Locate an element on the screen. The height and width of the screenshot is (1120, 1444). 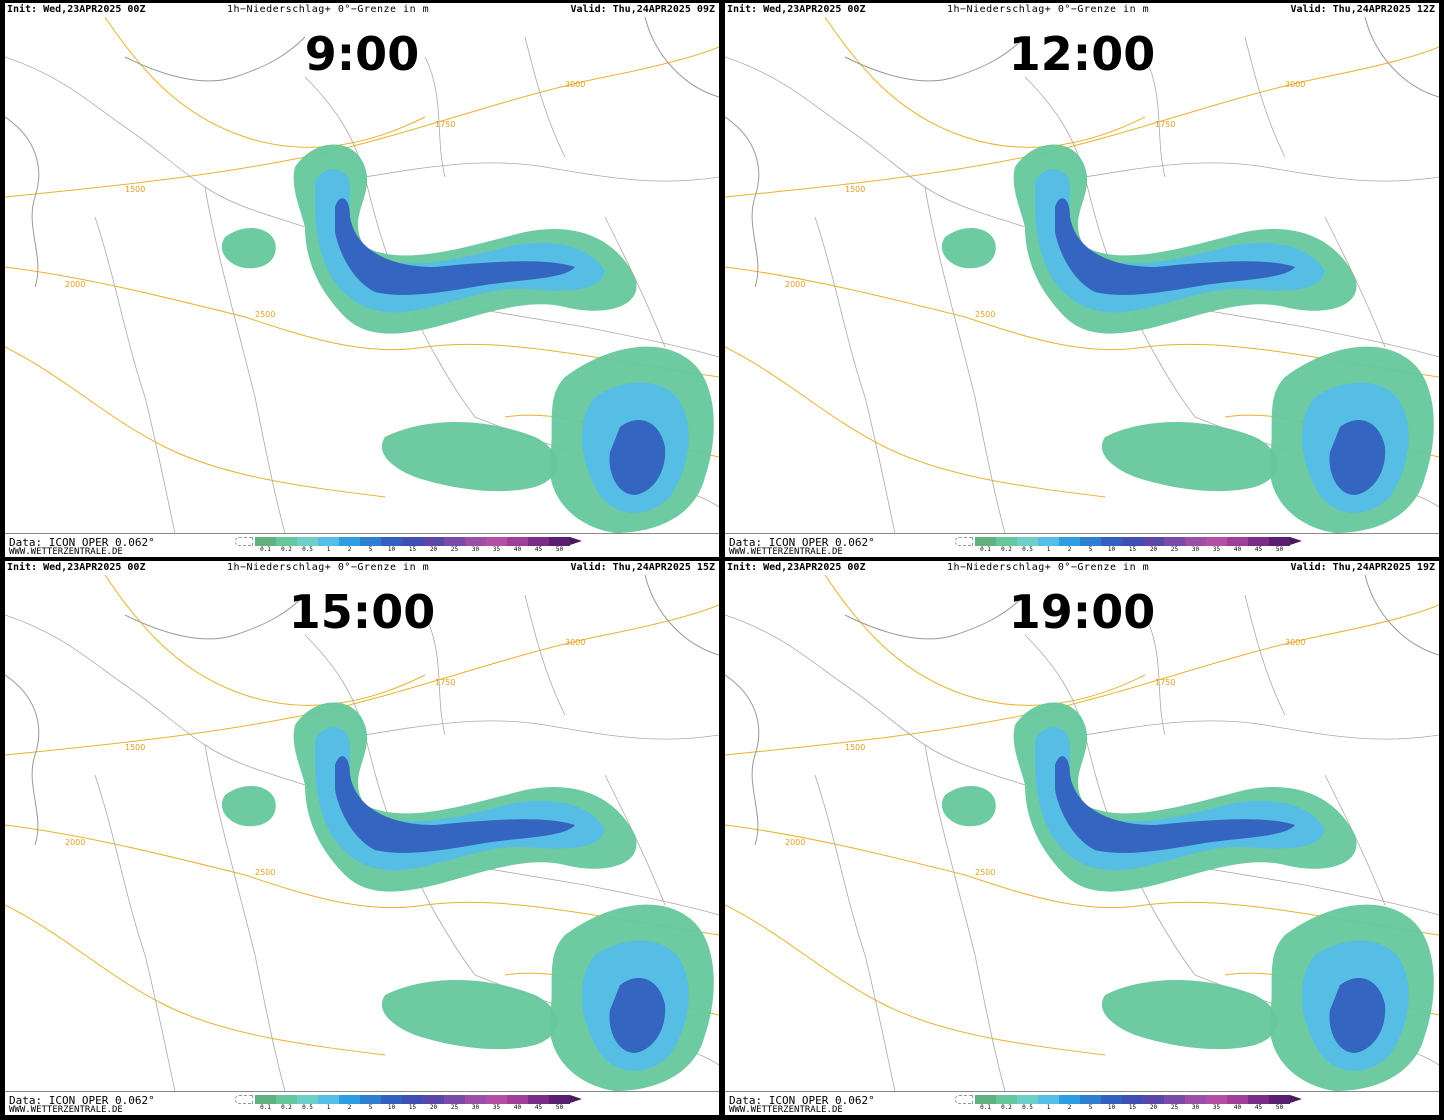
valid-time: Valid: Thu,24APR2025 12Z is located at coordinates (1363, 9).